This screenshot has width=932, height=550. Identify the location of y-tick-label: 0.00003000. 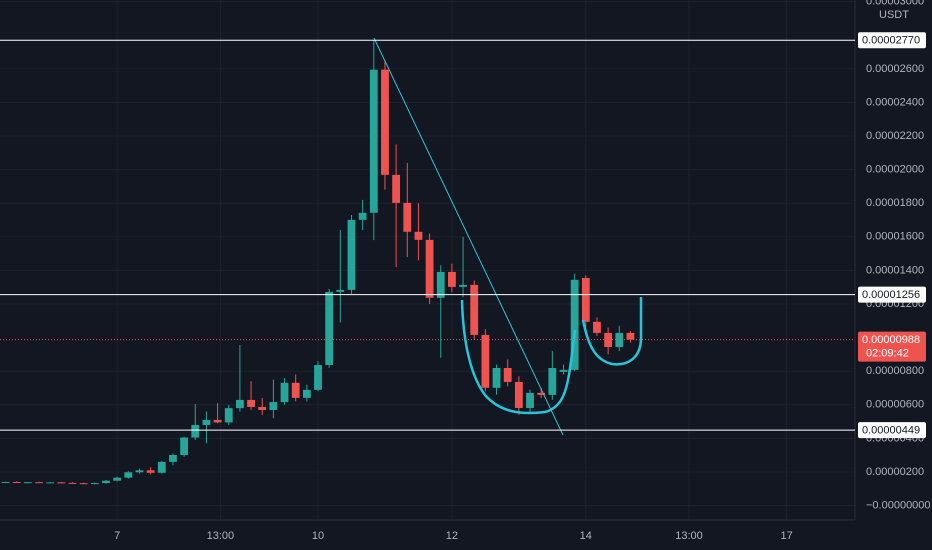
(895, 4).